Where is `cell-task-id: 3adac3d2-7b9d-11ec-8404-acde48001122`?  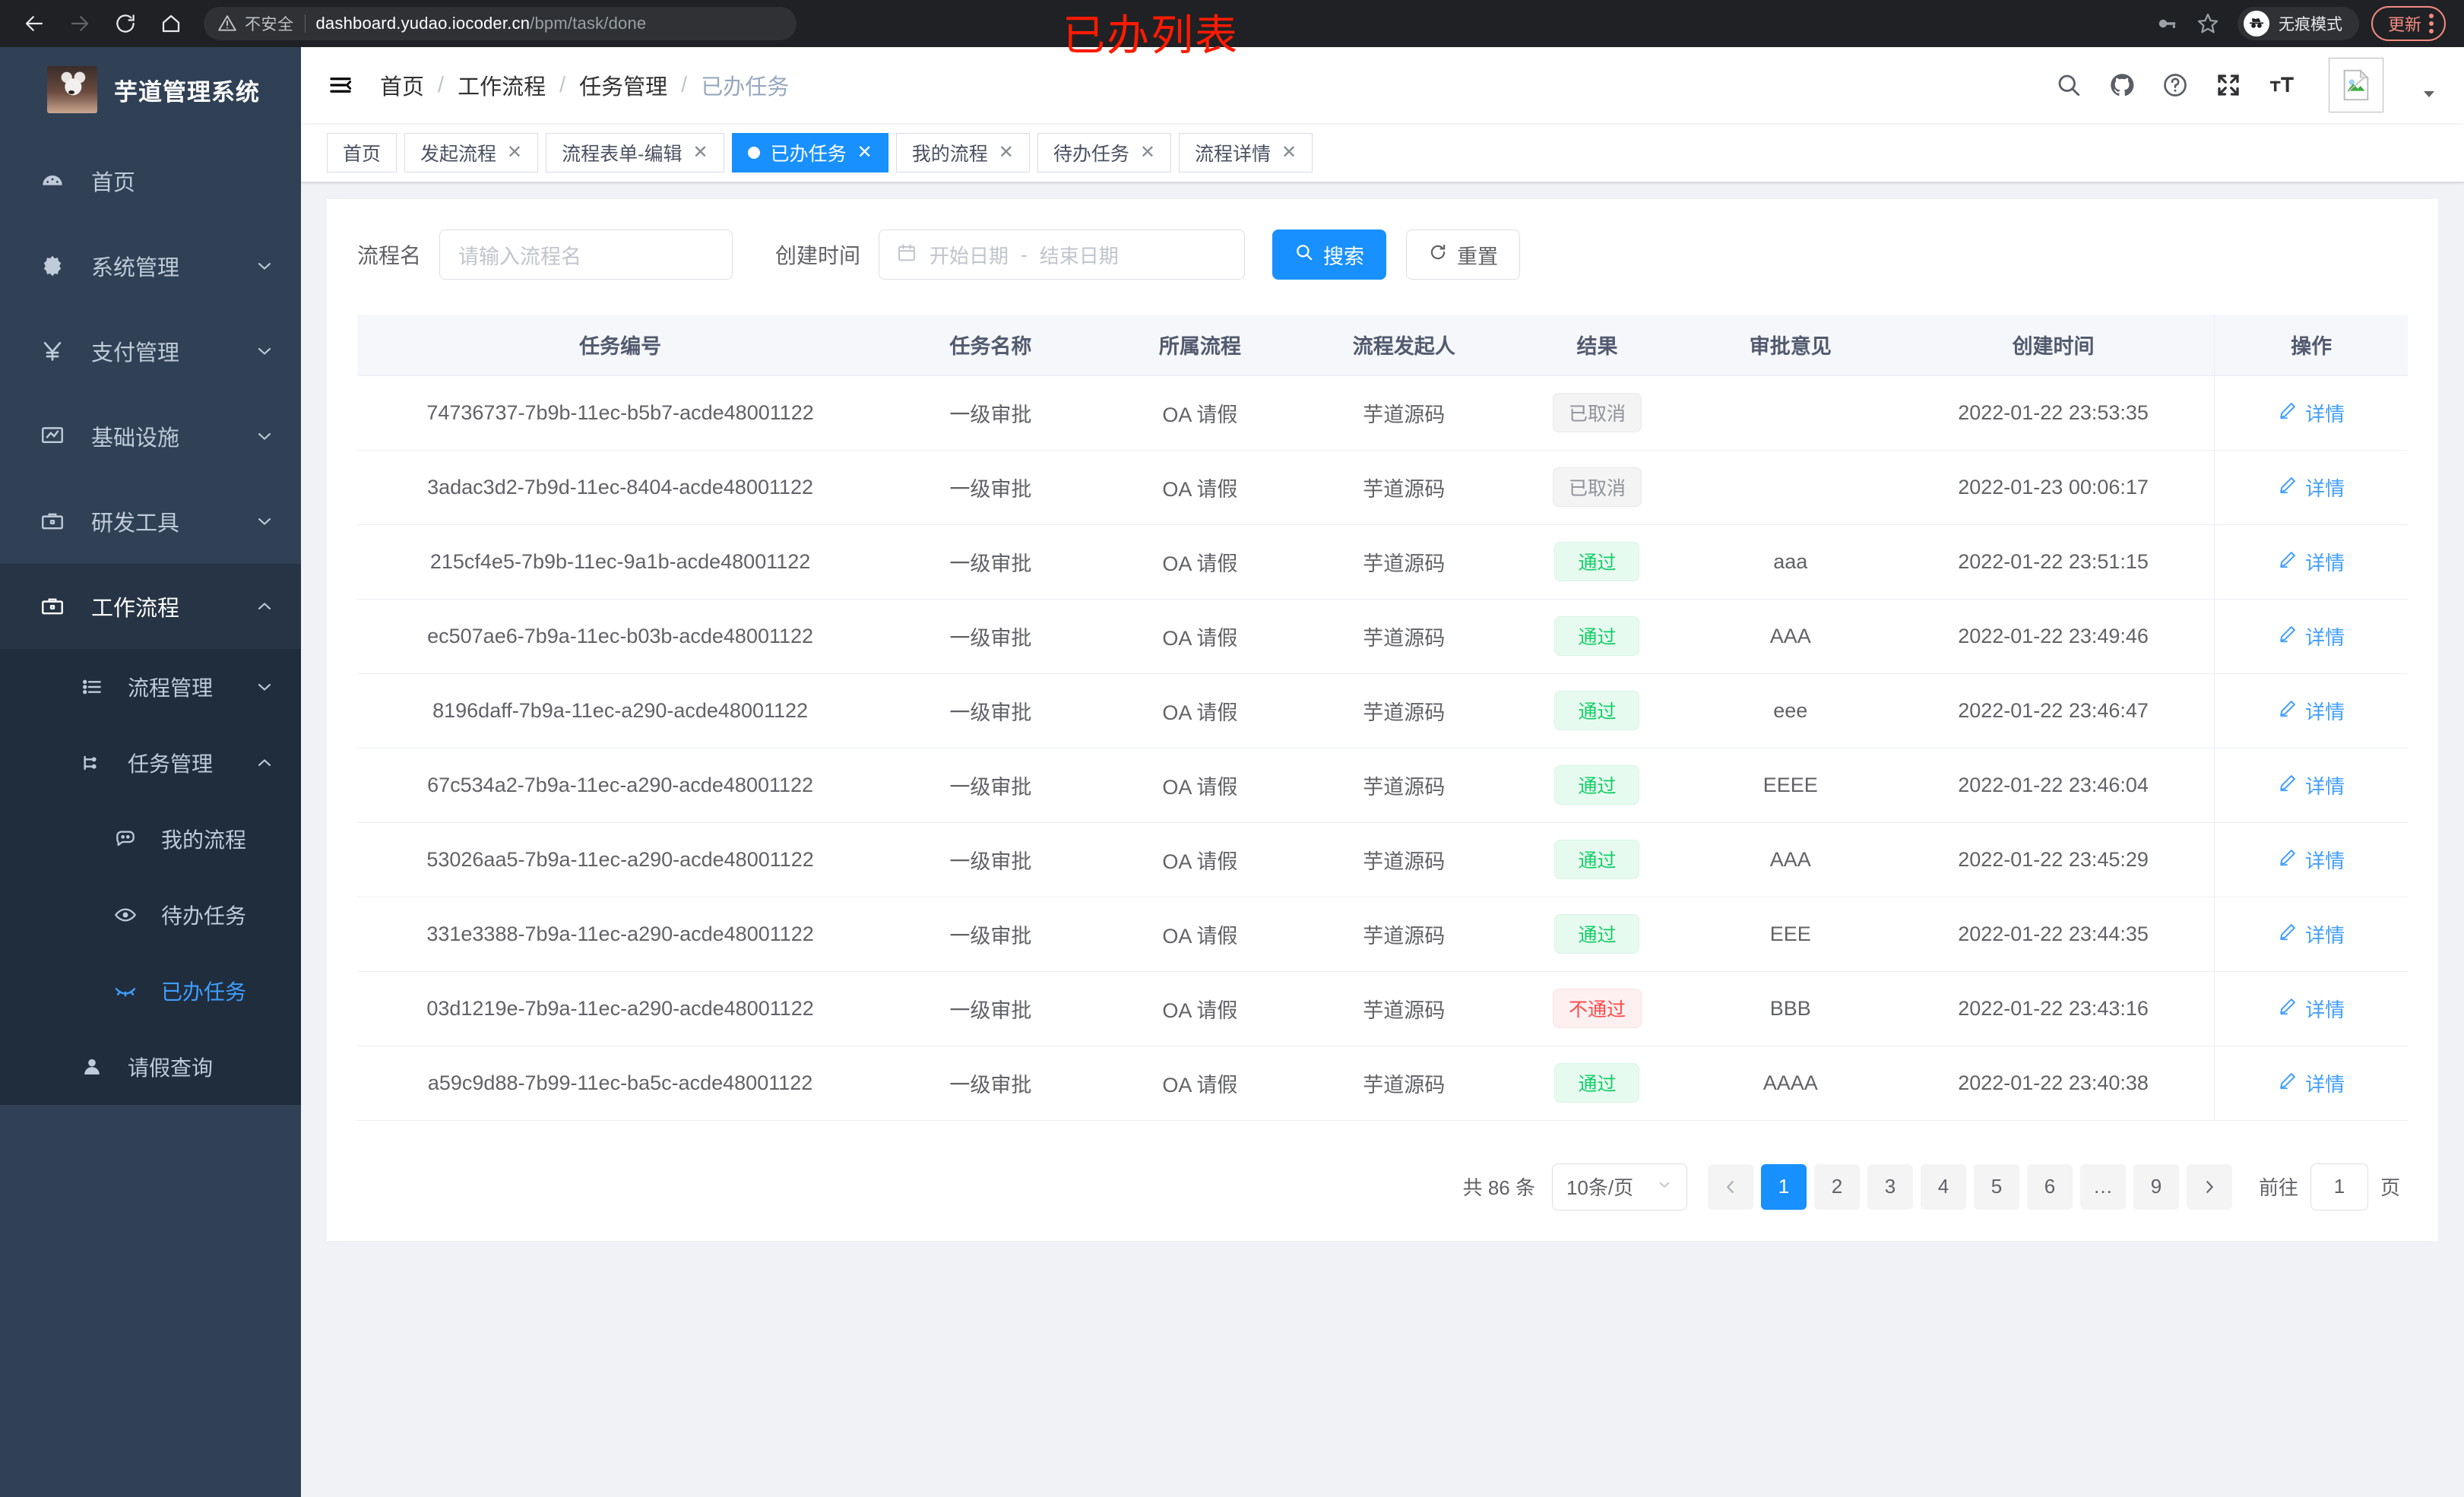 cell-task-id: 3adac3d2-7b9d-11ec-8404-acde48001122 is located at coordinates (620, 487).